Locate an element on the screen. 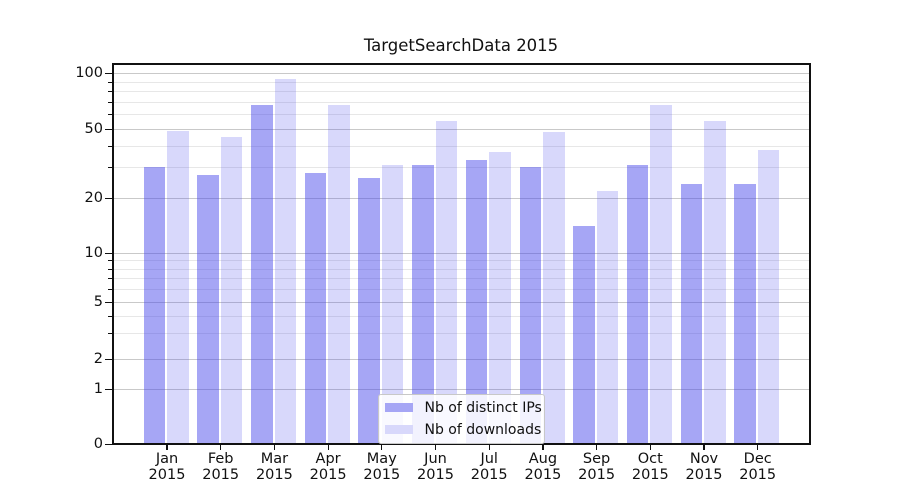 This screenshot has width=900, height=500. y-tick-label-50: 50 is located at coordinates (93, 129).